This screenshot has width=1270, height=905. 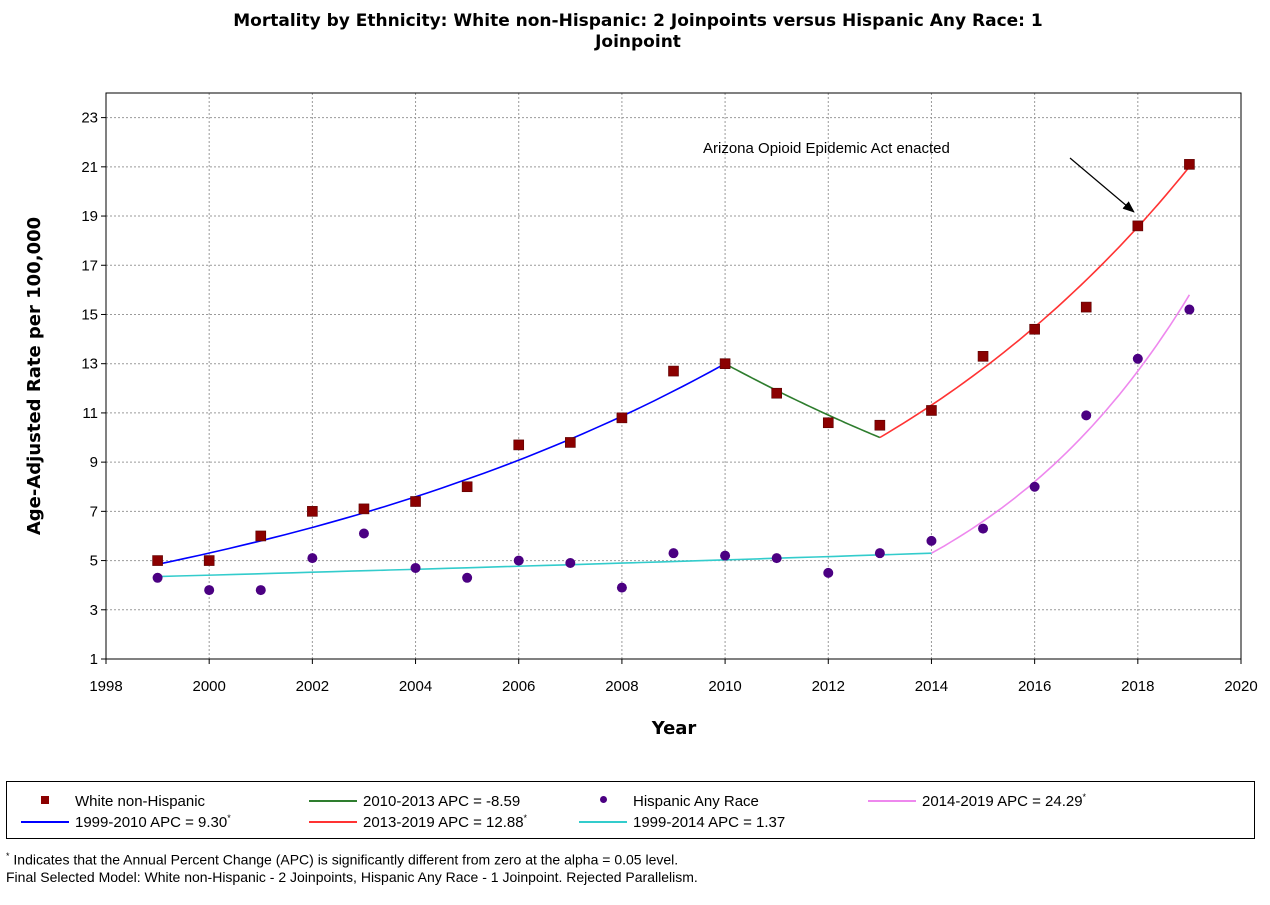 What do you see at coordinates (445, 822) in the screenshot?
I see `legend-label: 2013-2019 APC = 12.88*` at bounding box center [445, 822].